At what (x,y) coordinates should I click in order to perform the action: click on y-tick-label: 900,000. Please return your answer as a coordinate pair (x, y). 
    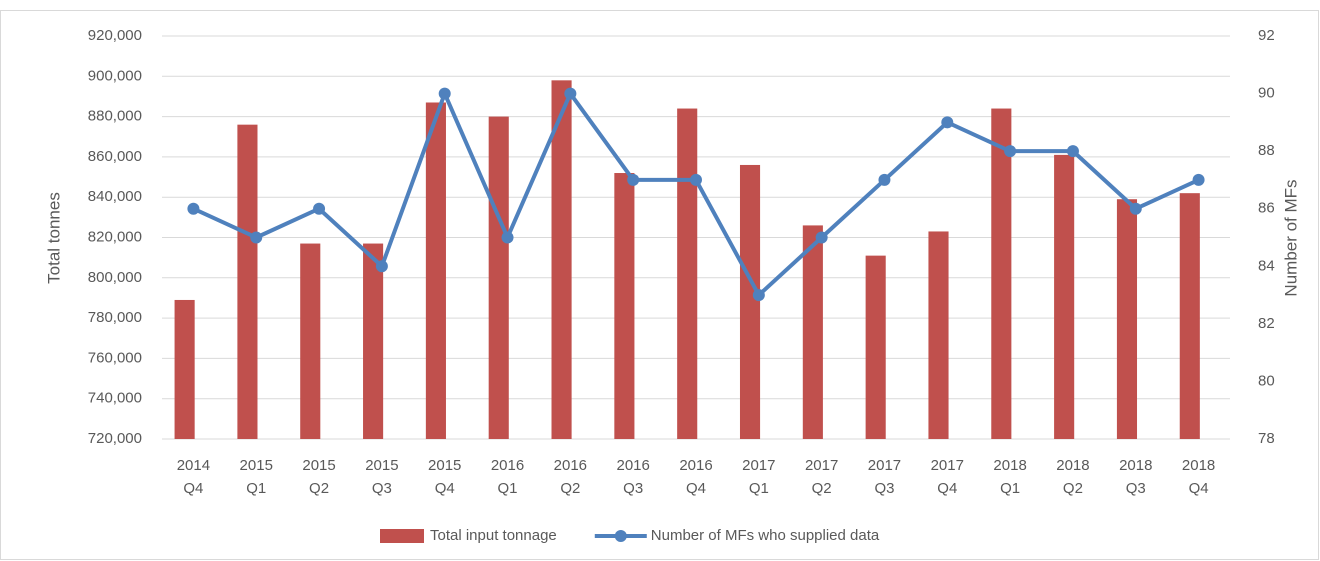
    Looking at the image, I should click on (115, 75).